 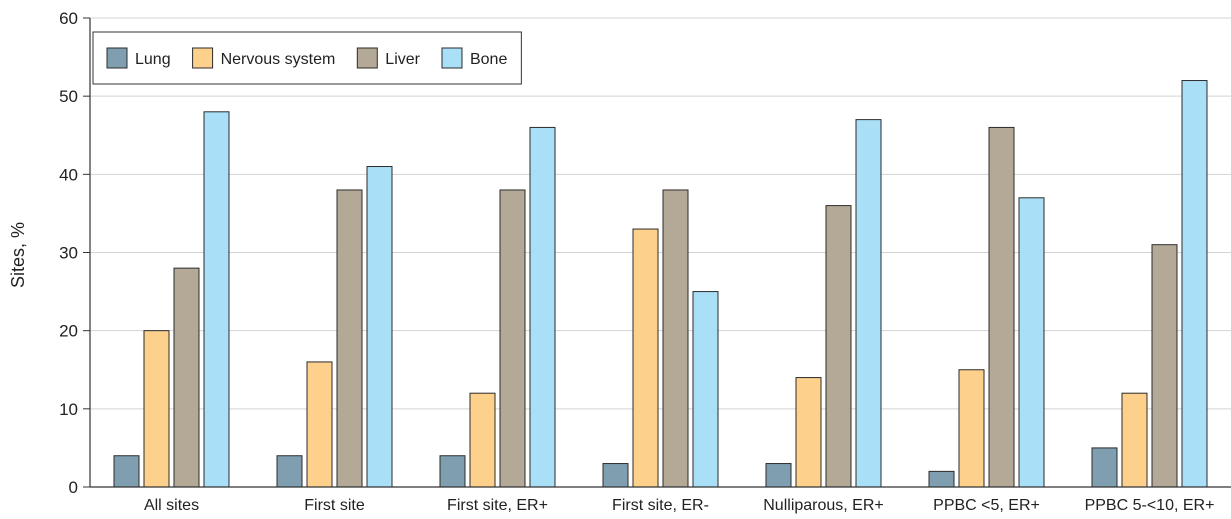 What do you see at coordinates (986, 505) in the screenshot?
I see `x-category-label: PPBC <5, ER+` at bounding box center [986, 505].